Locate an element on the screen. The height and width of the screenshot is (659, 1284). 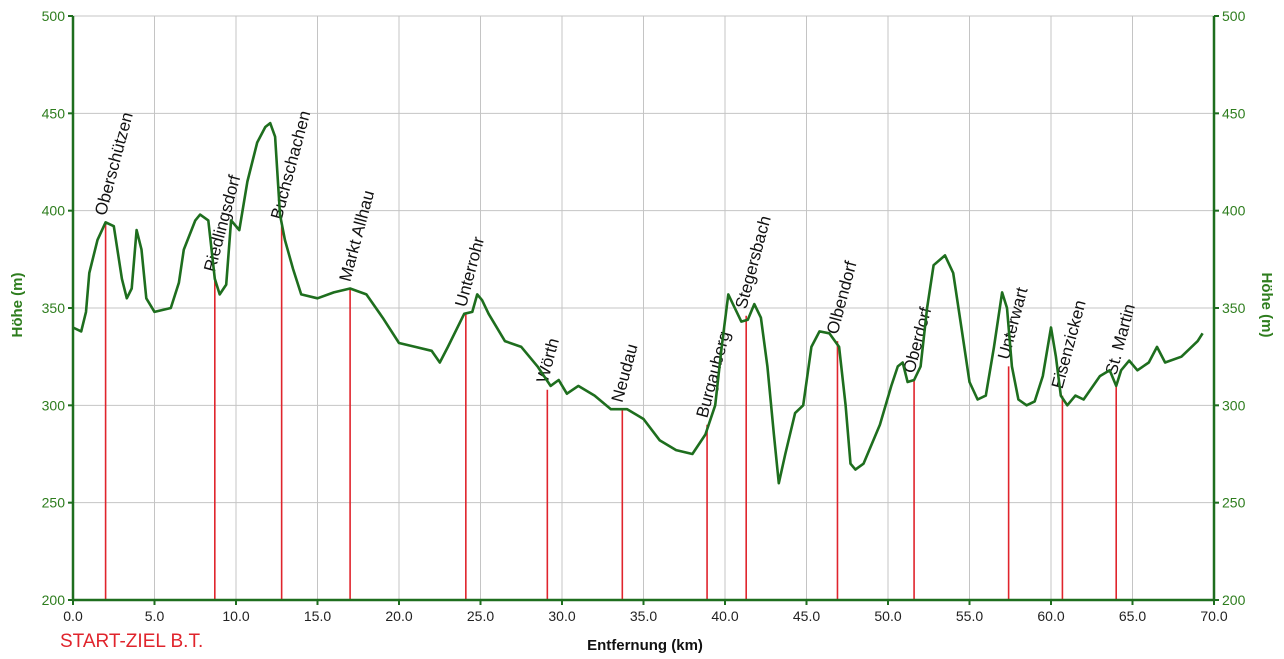
y-tick-label-left: 400 is located at coordinates (54, 211).